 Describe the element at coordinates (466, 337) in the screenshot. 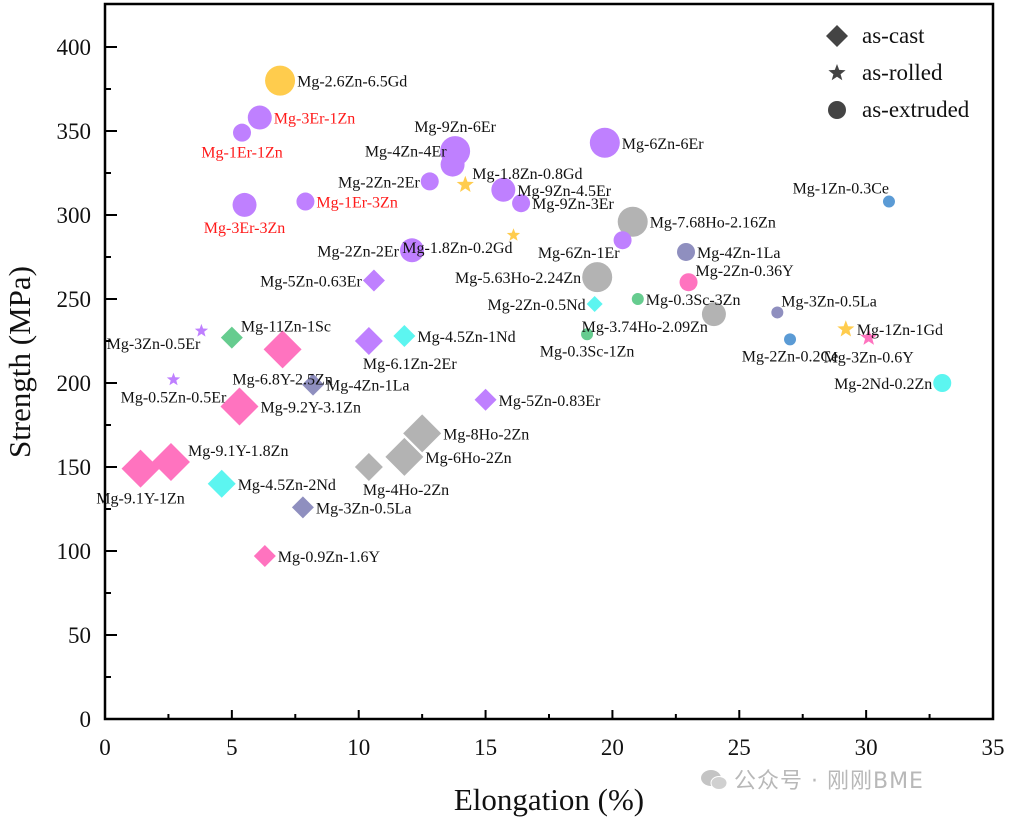

I see `point-label: Mg-4.5Zn-1Nd` at that location.